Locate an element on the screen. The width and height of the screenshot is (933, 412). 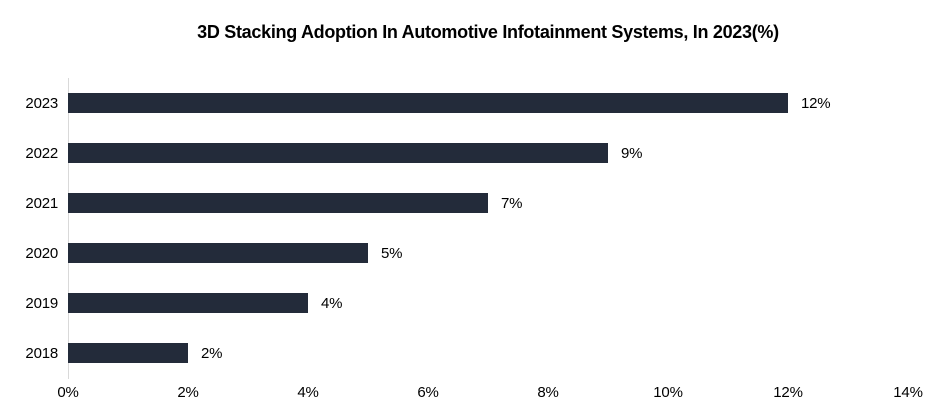
value-label: 7% is located at coordinates (512, 203).